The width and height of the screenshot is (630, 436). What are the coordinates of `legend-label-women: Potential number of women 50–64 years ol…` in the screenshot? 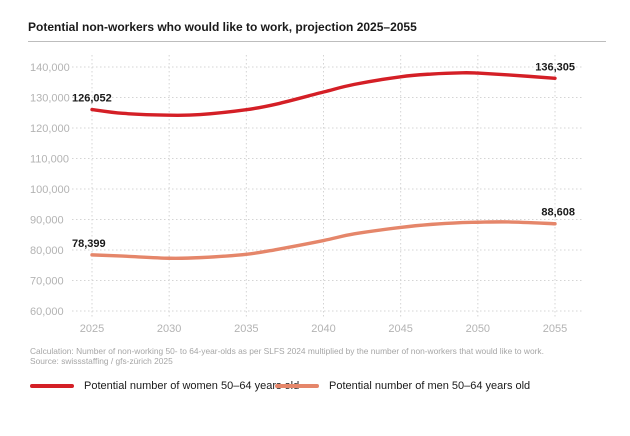 It's located at (192, 386).